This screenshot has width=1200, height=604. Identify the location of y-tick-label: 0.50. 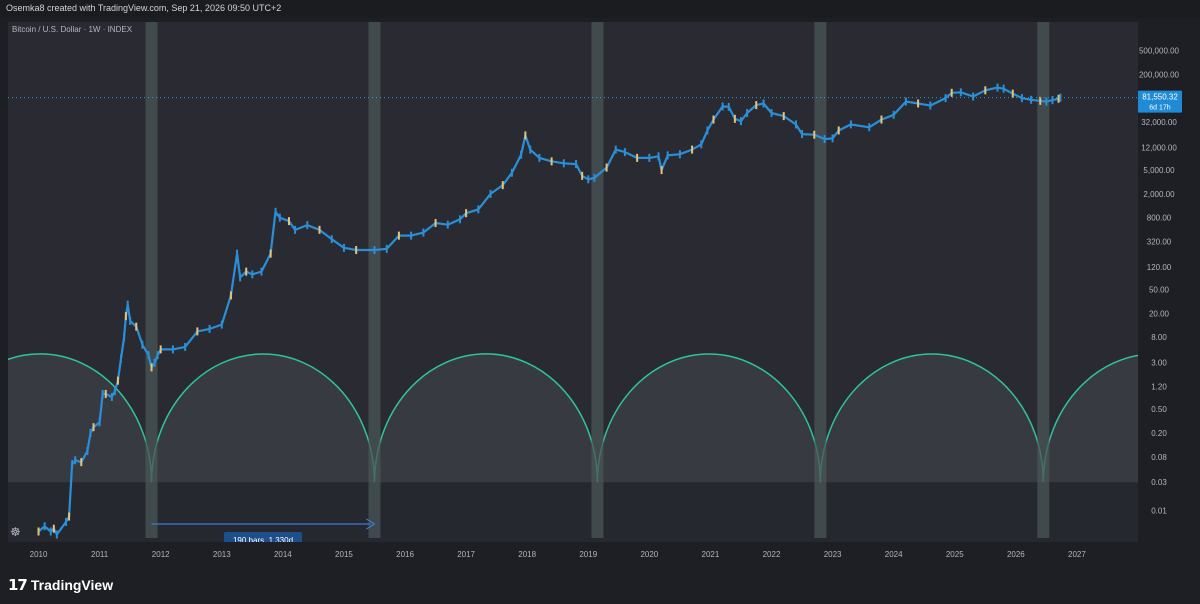
(1159, 409).